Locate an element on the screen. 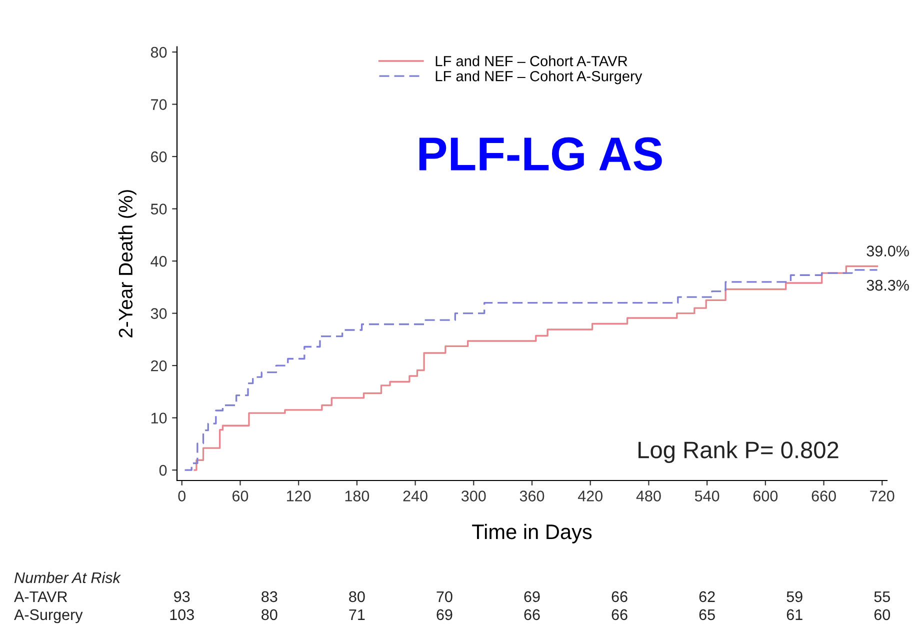  text: 83 is located at coordinates (270, 596).